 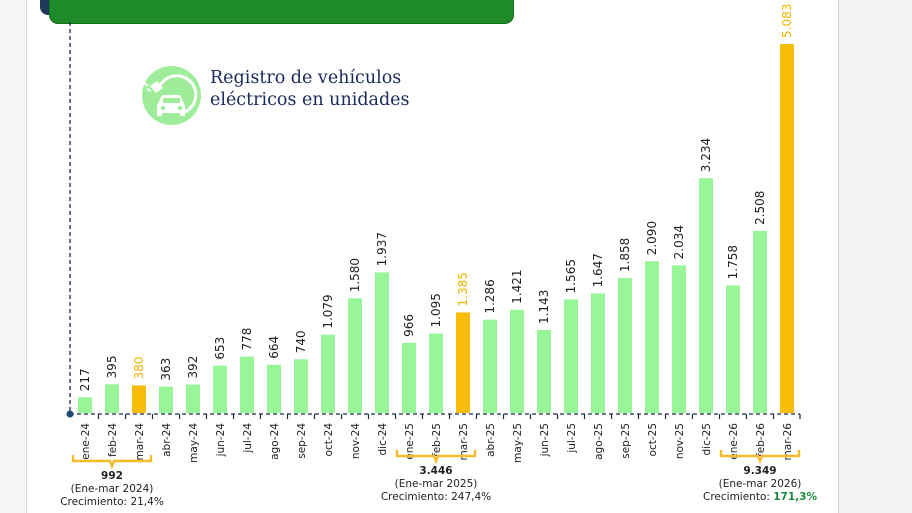 I want to click on value-label-ene-26: 1.758, so click(x=733, y=262).